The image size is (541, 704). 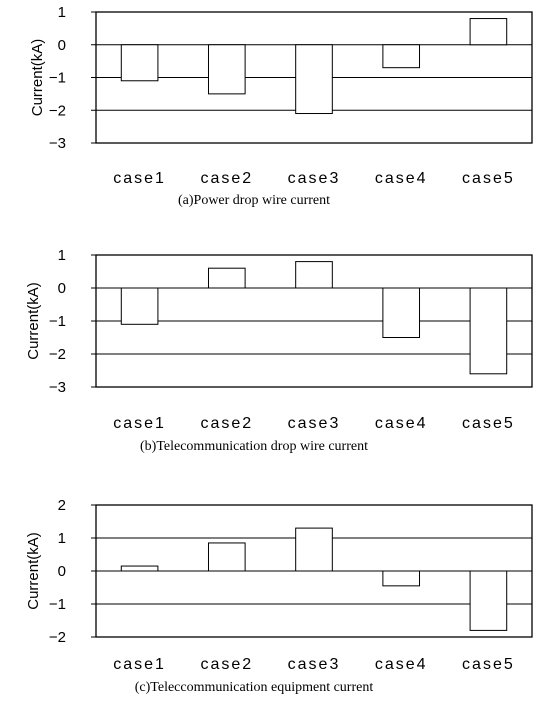 What do you see at coordinates (254, 446) in the screenshot?
I see `chart-caption: (b)Telecommunication drop wire current` at bounding box center [254, 446].